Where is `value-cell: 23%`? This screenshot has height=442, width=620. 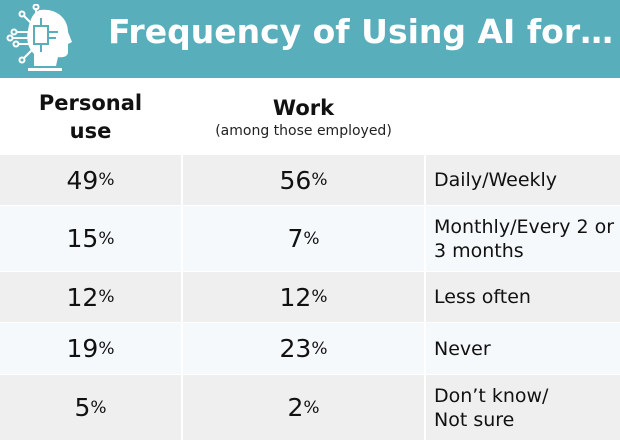
value-cell: 23% is located at coordinates (304, 348).